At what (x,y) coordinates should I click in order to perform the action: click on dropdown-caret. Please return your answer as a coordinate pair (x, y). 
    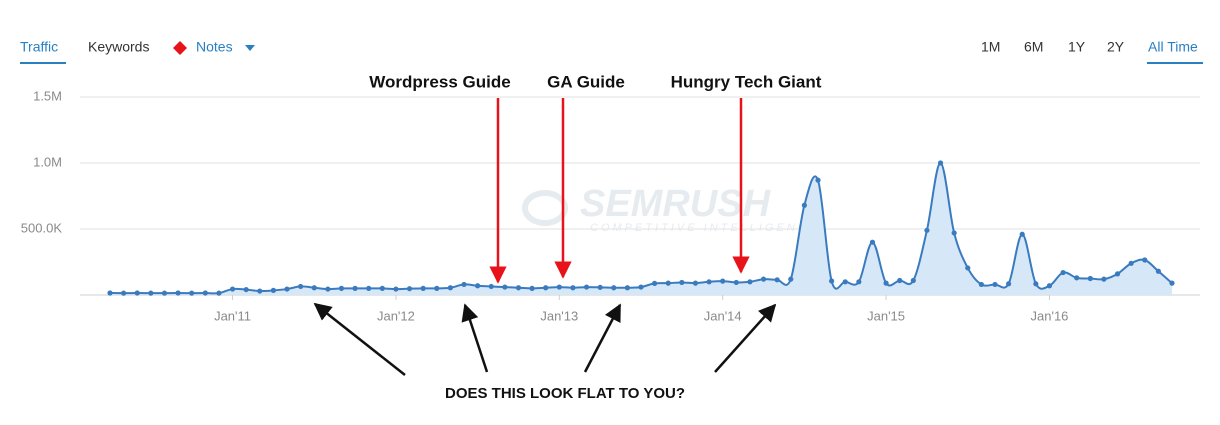
    Looking at the image, I should click on (250, 48).